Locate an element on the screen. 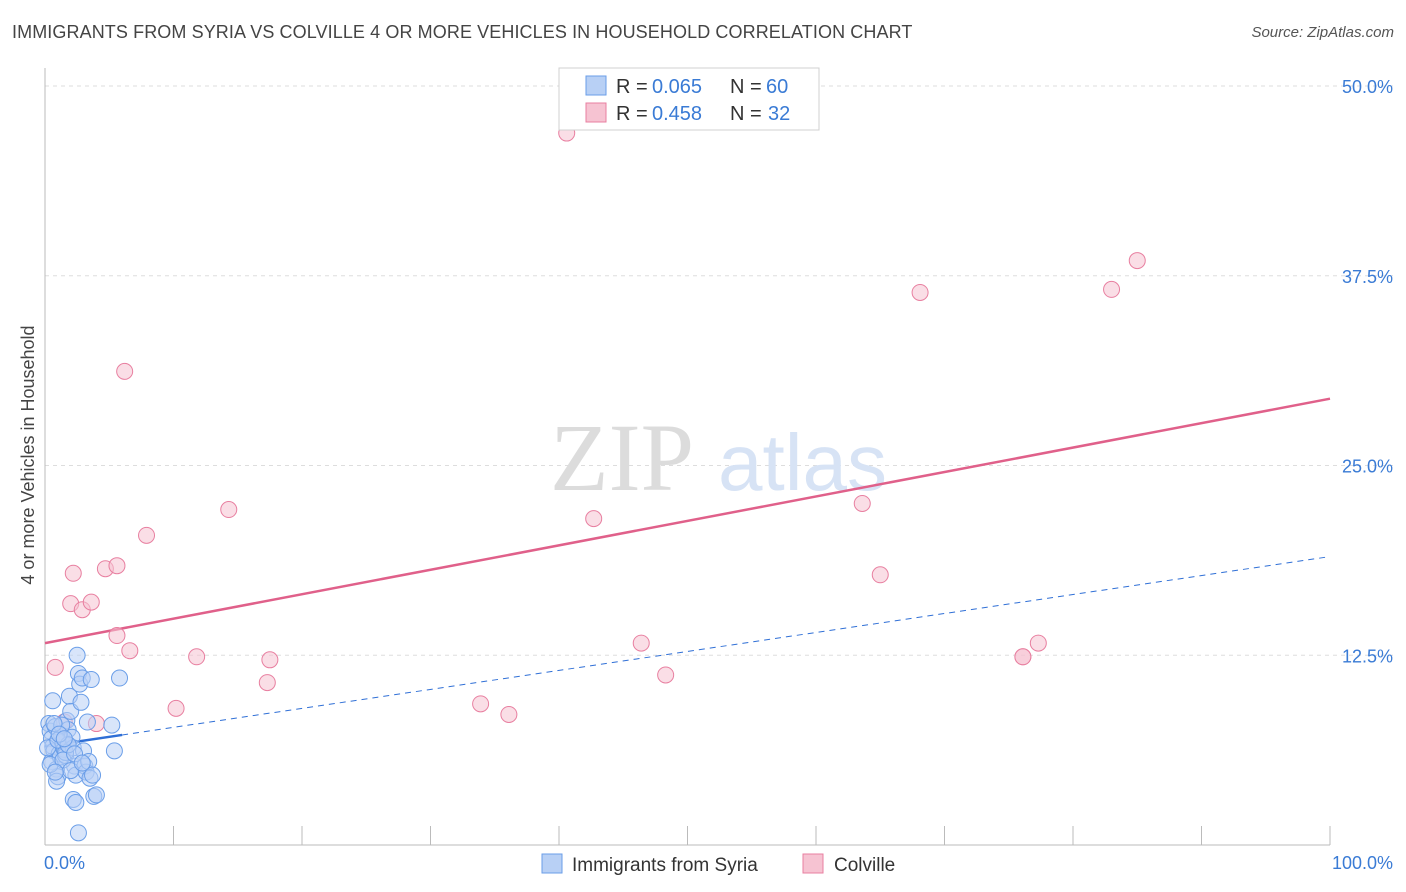 This screenshot has height=892, width=1406. bottom-legend-label-syria: Immigrants from Syria is located at coordinates (665, 865).